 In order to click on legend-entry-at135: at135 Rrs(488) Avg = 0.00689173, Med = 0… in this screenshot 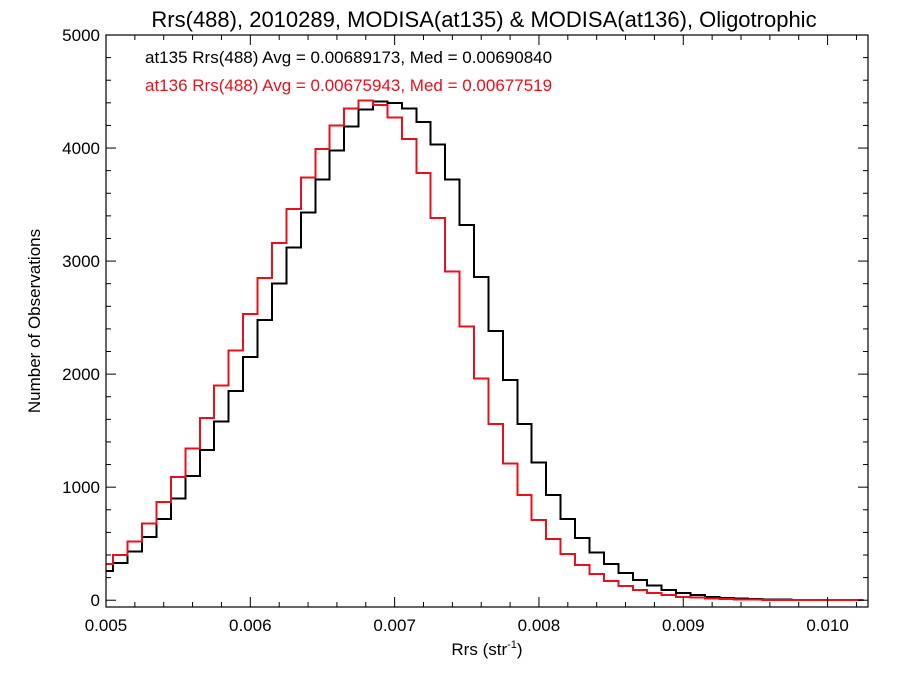, I will do `click(348, 57)`.